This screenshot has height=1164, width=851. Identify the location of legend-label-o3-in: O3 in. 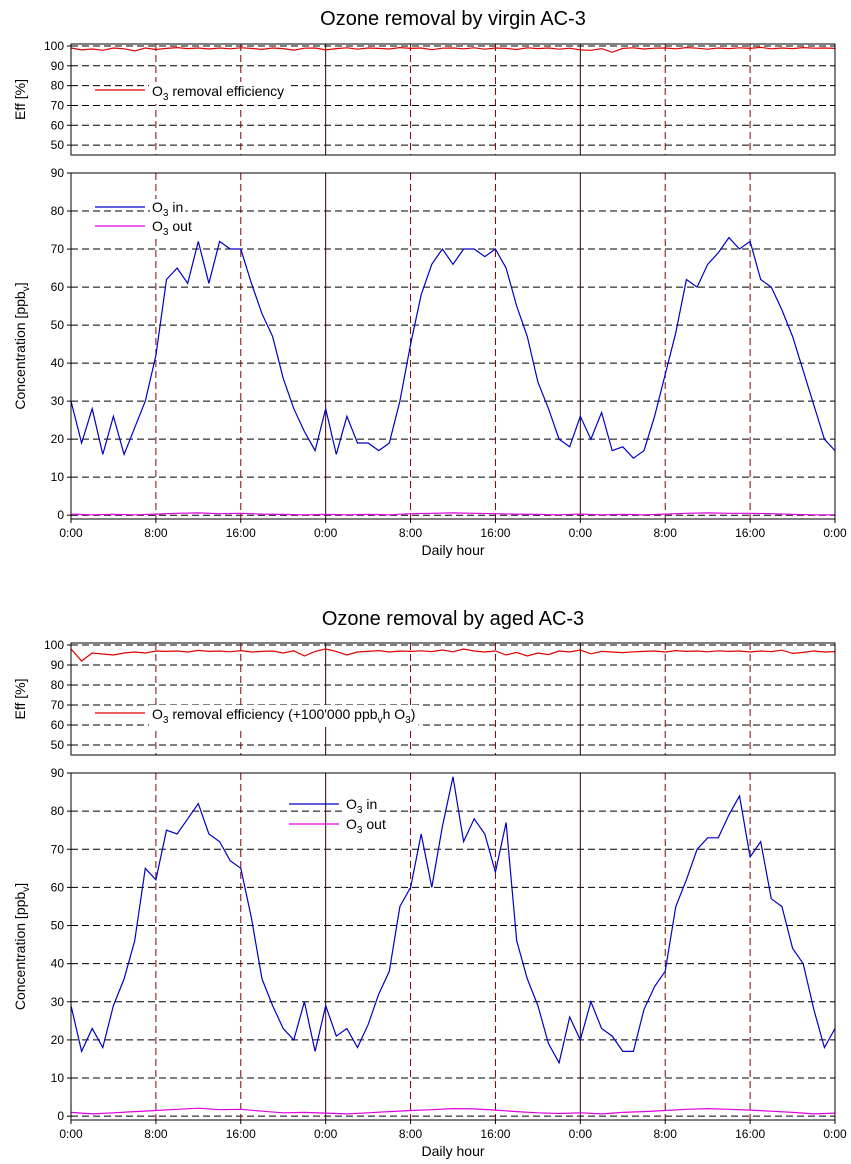
(361, 806).